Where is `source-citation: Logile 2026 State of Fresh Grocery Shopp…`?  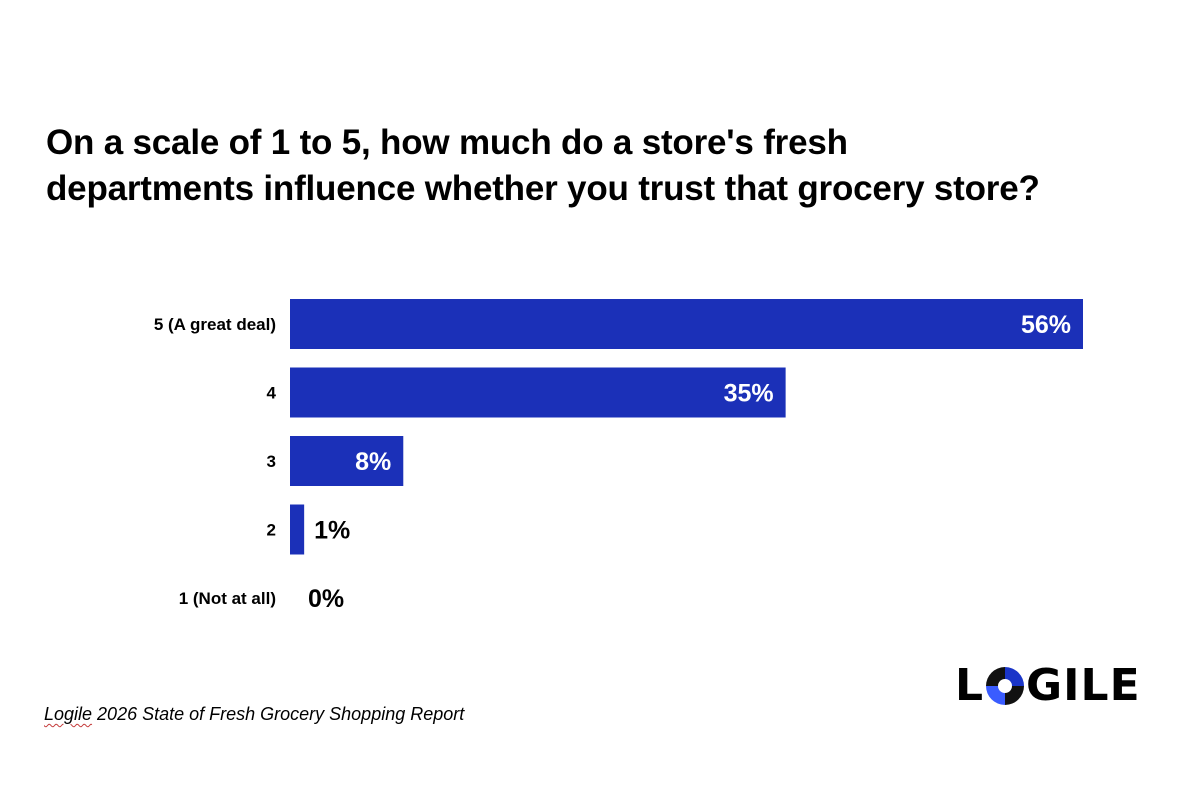 source-citation: Logile 2026 State of Fresh Grocery Shopp… is located at coordinates (254, 714).